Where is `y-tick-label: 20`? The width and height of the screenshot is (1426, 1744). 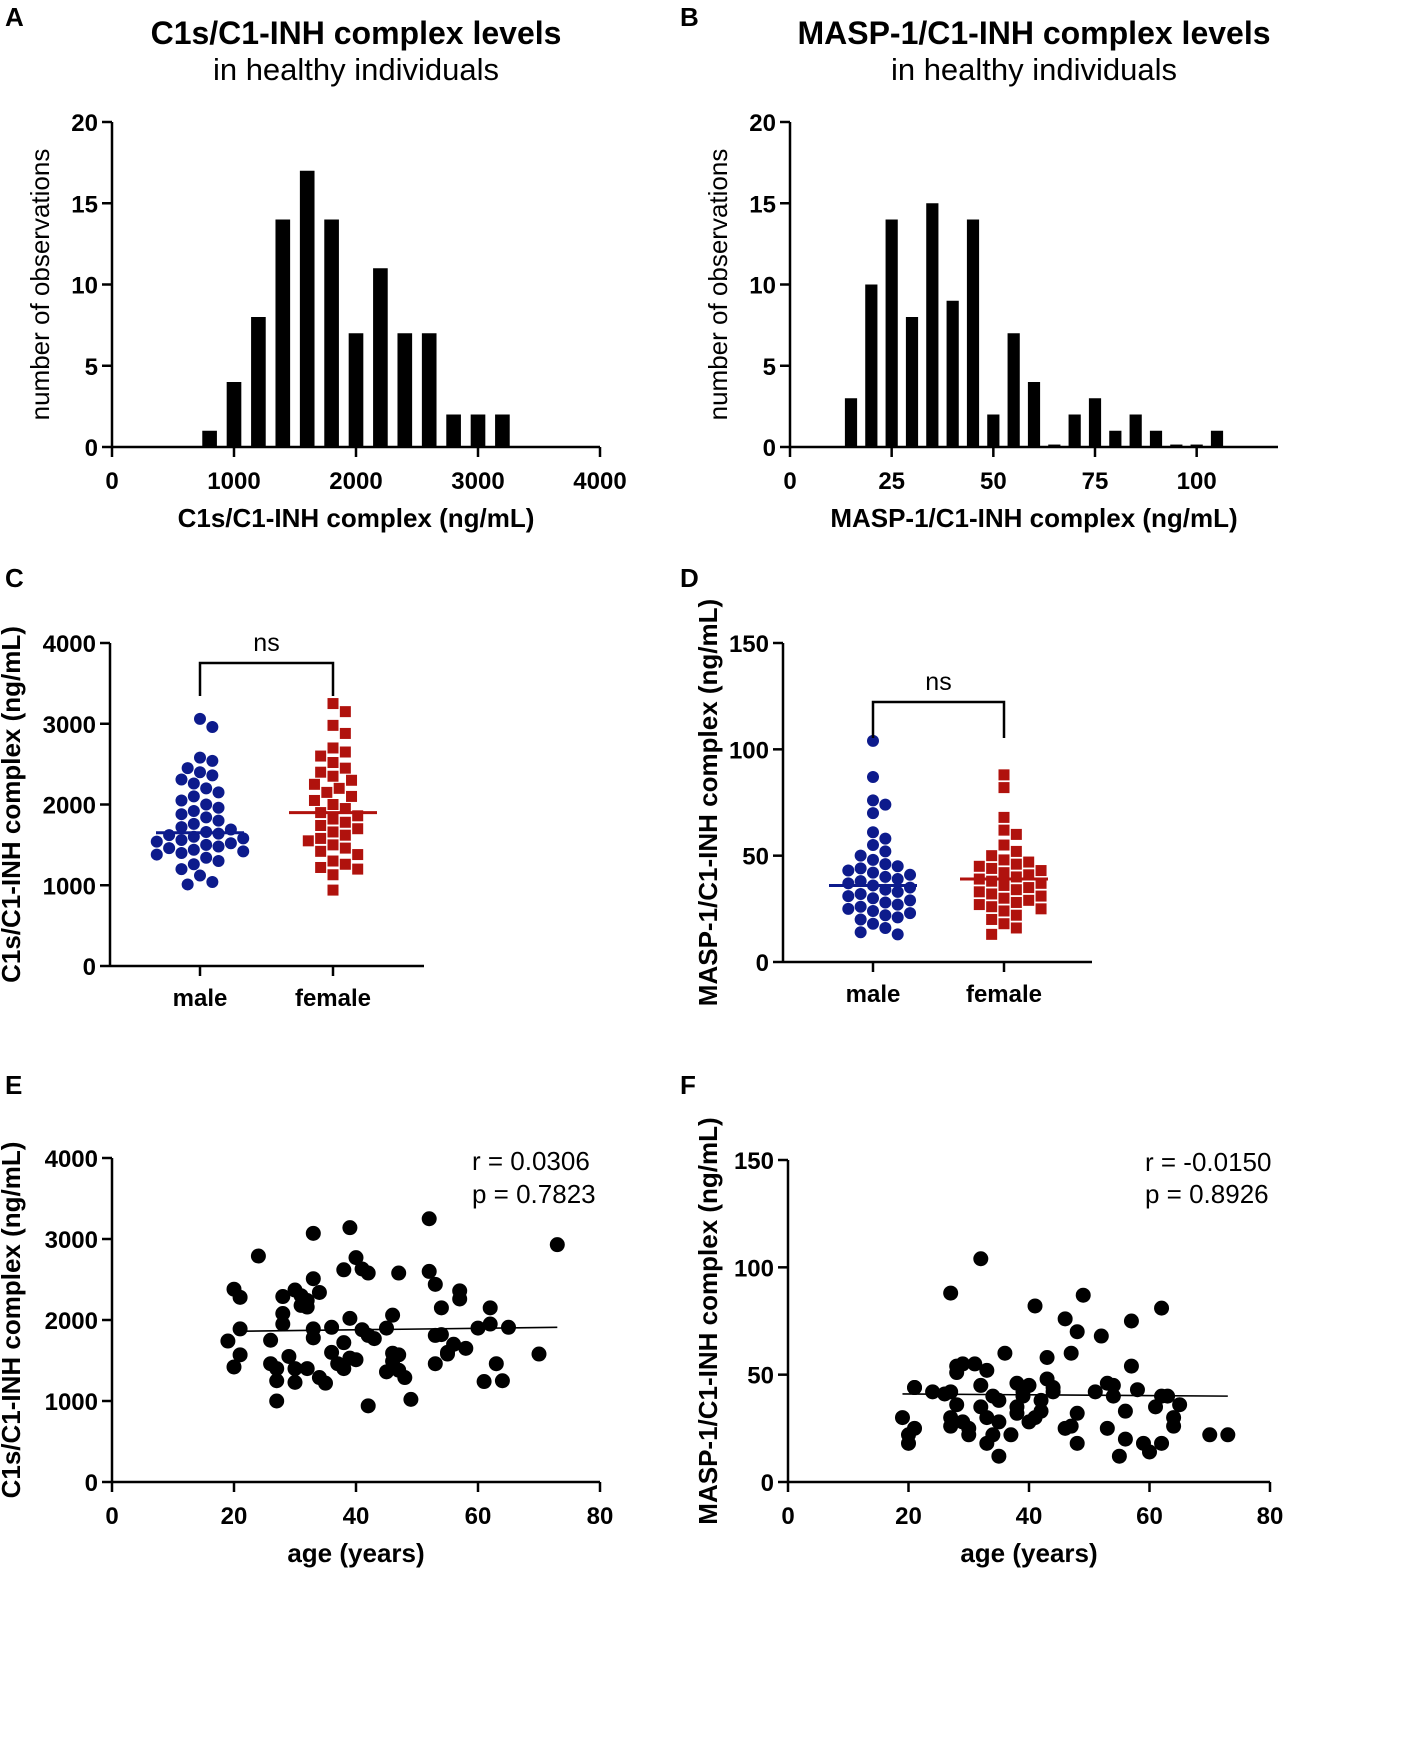 y-tick-label: 20 is located at coordinates (762, 123).